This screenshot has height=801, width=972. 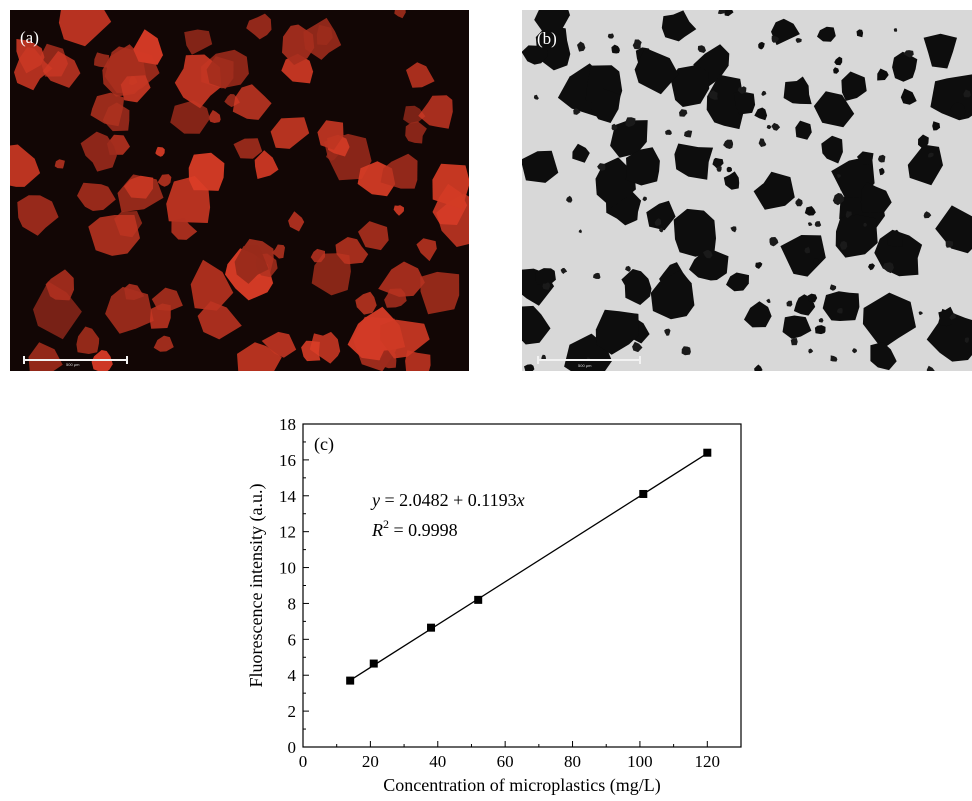 I want to click on r-squared: R2 = 0.9998, so click(x=414, y=528).